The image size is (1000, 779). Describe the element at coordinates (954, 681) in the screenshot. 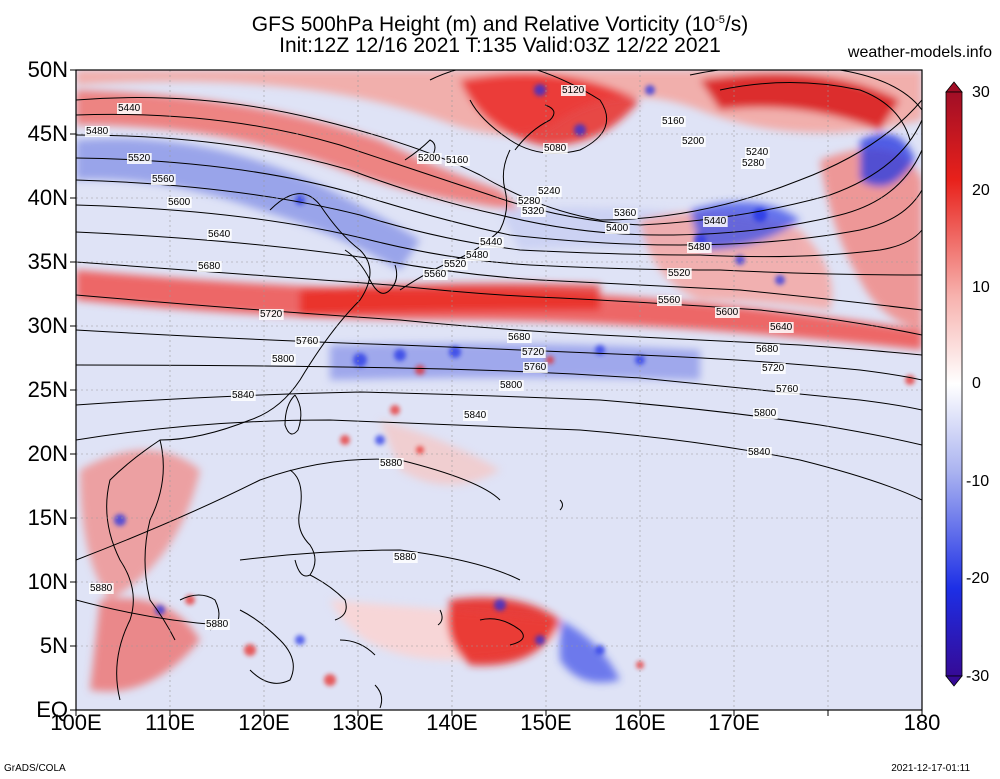

I see `colorbar-bottom-arrow` at that location.